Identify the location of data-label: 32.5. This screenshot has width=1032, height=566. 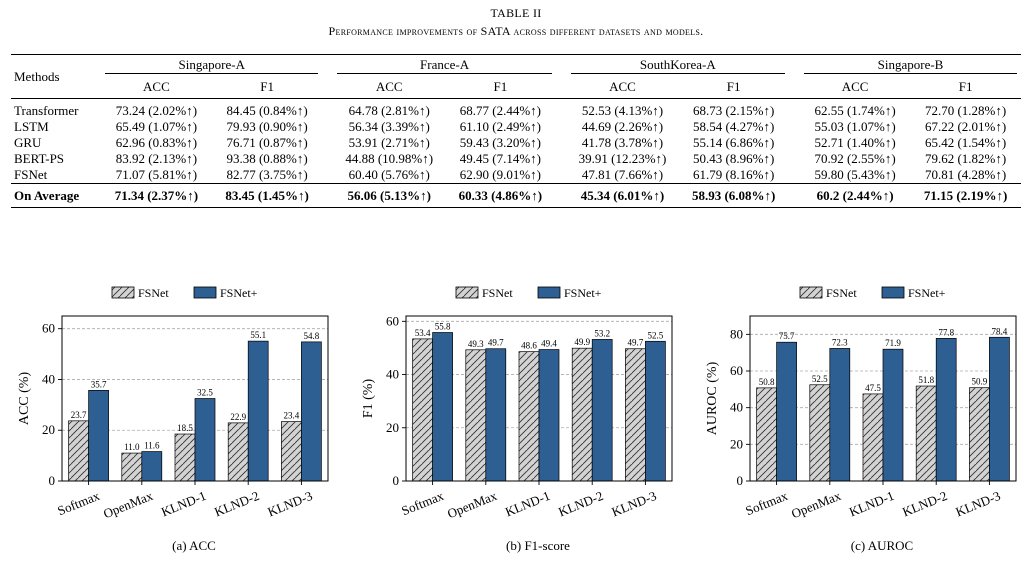
(205, 393).